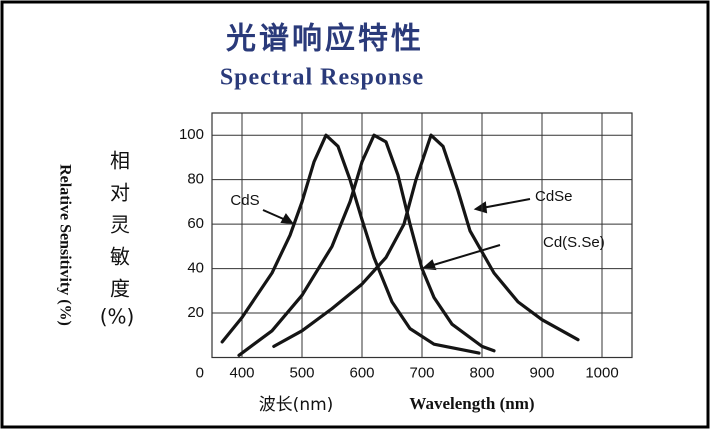 This screenshot has width=713, height=432. I want to click on y-tick-label: 20, so click(195, 312).